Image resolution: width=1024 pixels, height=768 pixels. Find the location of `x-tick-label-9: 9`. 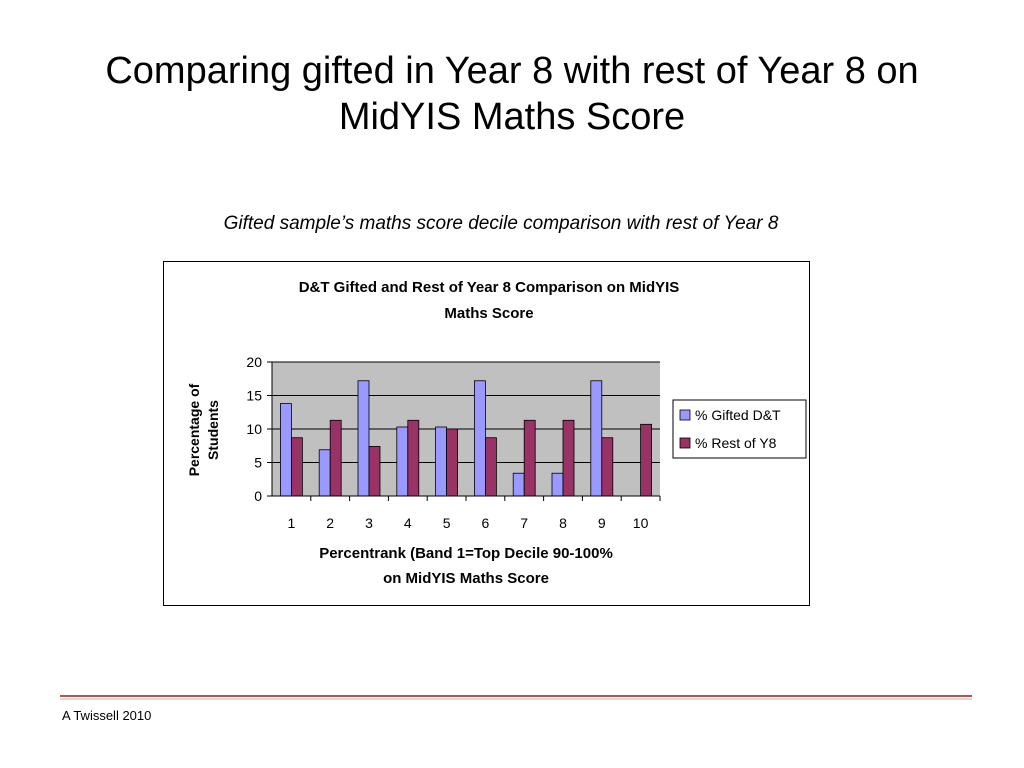

x-tick-label-9: 9 is located at coordinates (602, 523).